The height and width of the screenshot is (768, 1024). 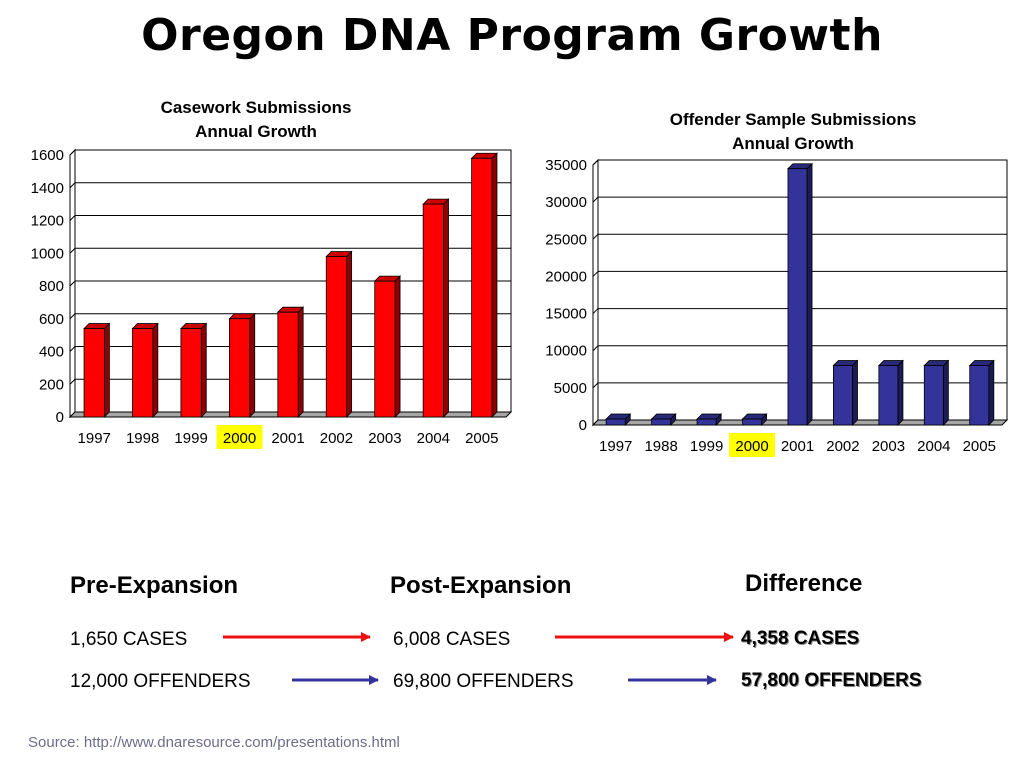 I want to click on difference-header: Difference, so click(x=804, y=583).